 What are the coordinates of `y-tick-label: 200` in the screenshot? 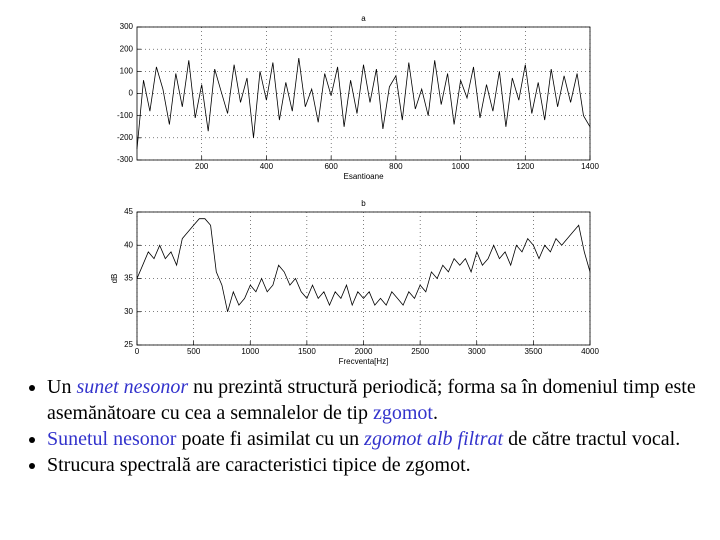 It's located at (127, 48).